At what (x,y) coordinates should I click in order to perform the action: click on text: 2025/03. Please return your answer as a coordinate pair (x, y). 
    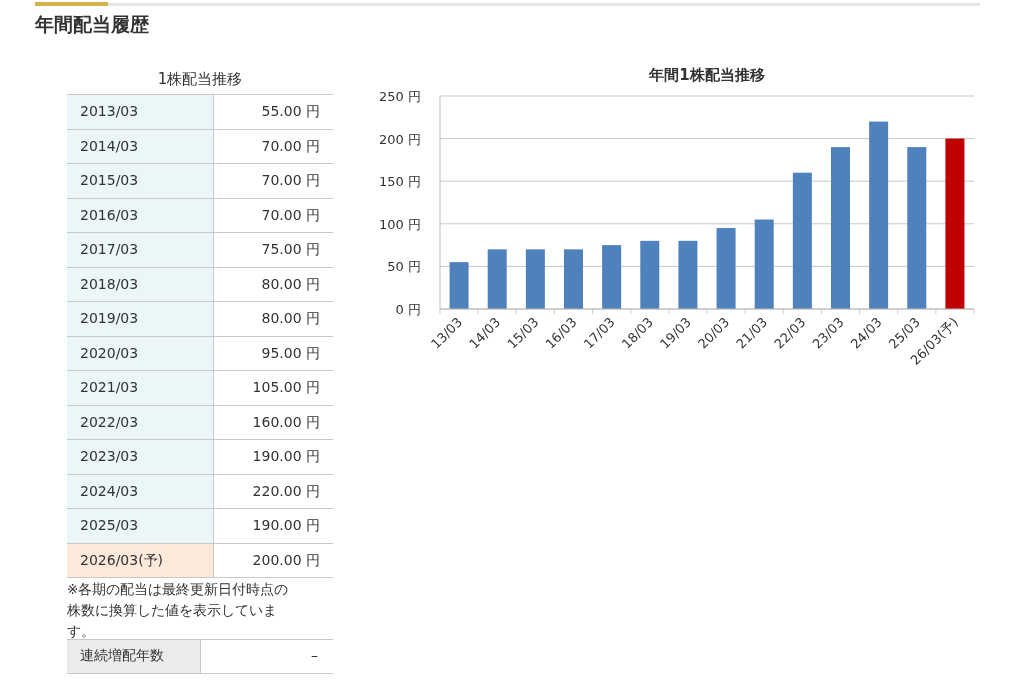
    Looking at the image, I should click on (109, 525).